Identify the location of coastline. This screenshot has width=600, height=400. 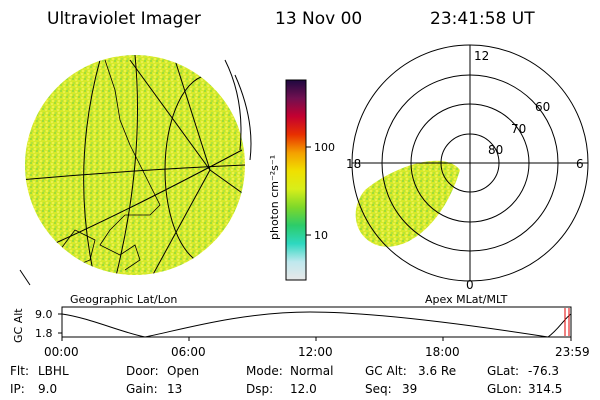
(130, 165).